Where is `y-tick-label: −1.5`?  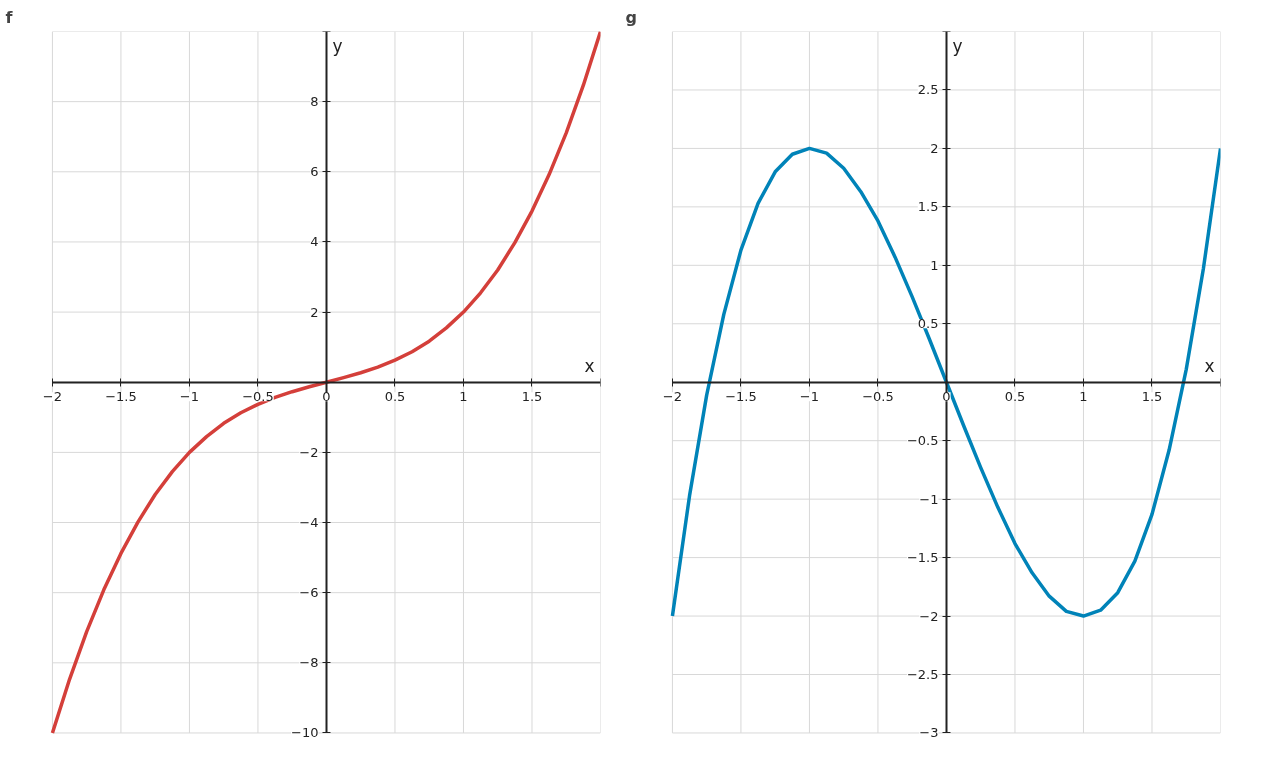 y-tick-label: −1.5 is located at coordinates (922, 558).